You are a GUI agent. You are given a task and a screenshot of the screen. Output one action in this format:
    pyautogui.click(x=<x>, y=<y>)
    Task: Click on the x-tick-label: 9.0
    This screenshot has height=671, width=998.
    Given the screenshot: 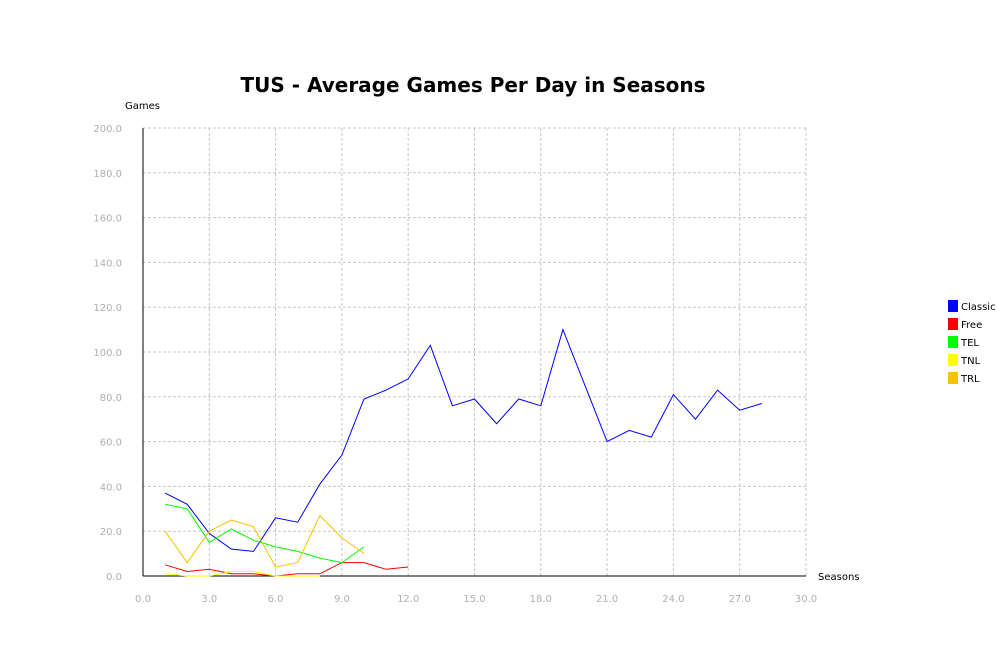 What is the action you would take?
    pyautogui.click(x=342, y=599)
    